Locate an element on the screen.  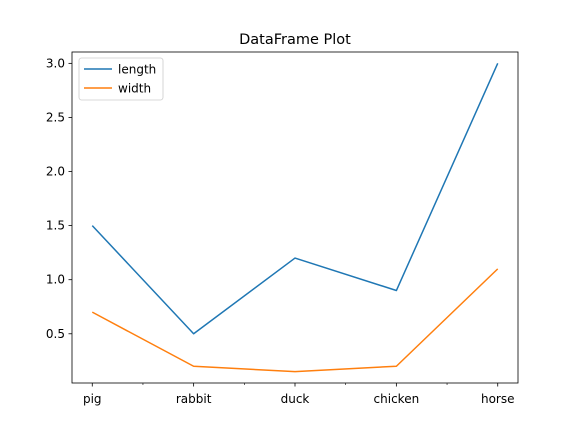
legend-label-length: length is located at coordinates (137, 69).